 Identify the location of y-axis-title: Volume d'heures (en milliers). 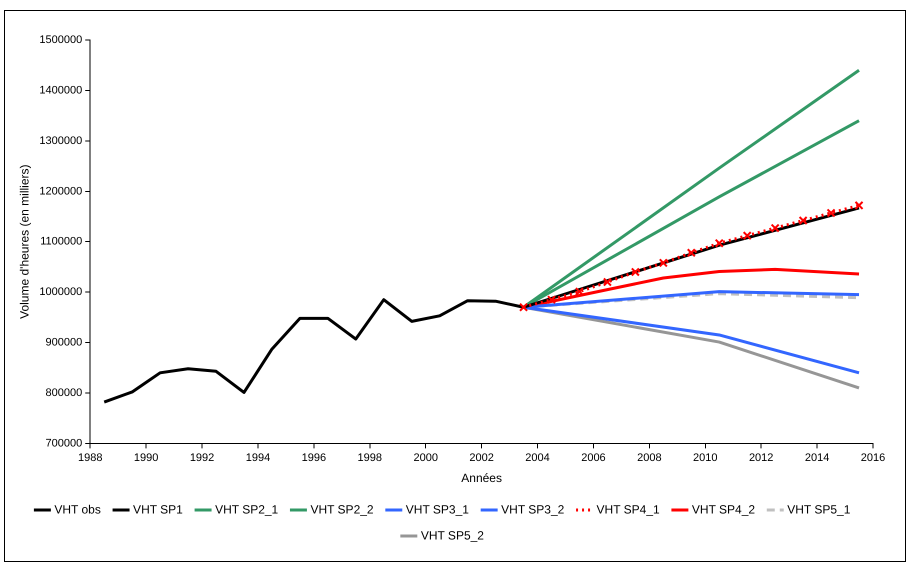
(25, 241).